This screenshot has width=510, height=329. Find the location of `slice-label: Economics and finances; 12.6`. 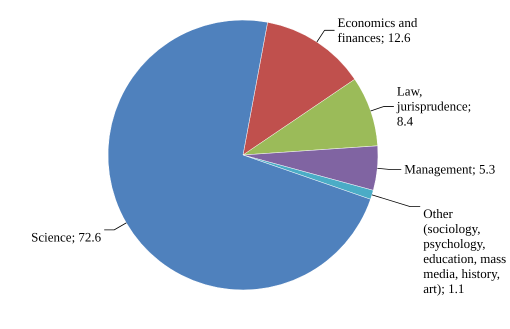

slice-label: Economics and finances; 12.6 is located at coordinates (378, 29).